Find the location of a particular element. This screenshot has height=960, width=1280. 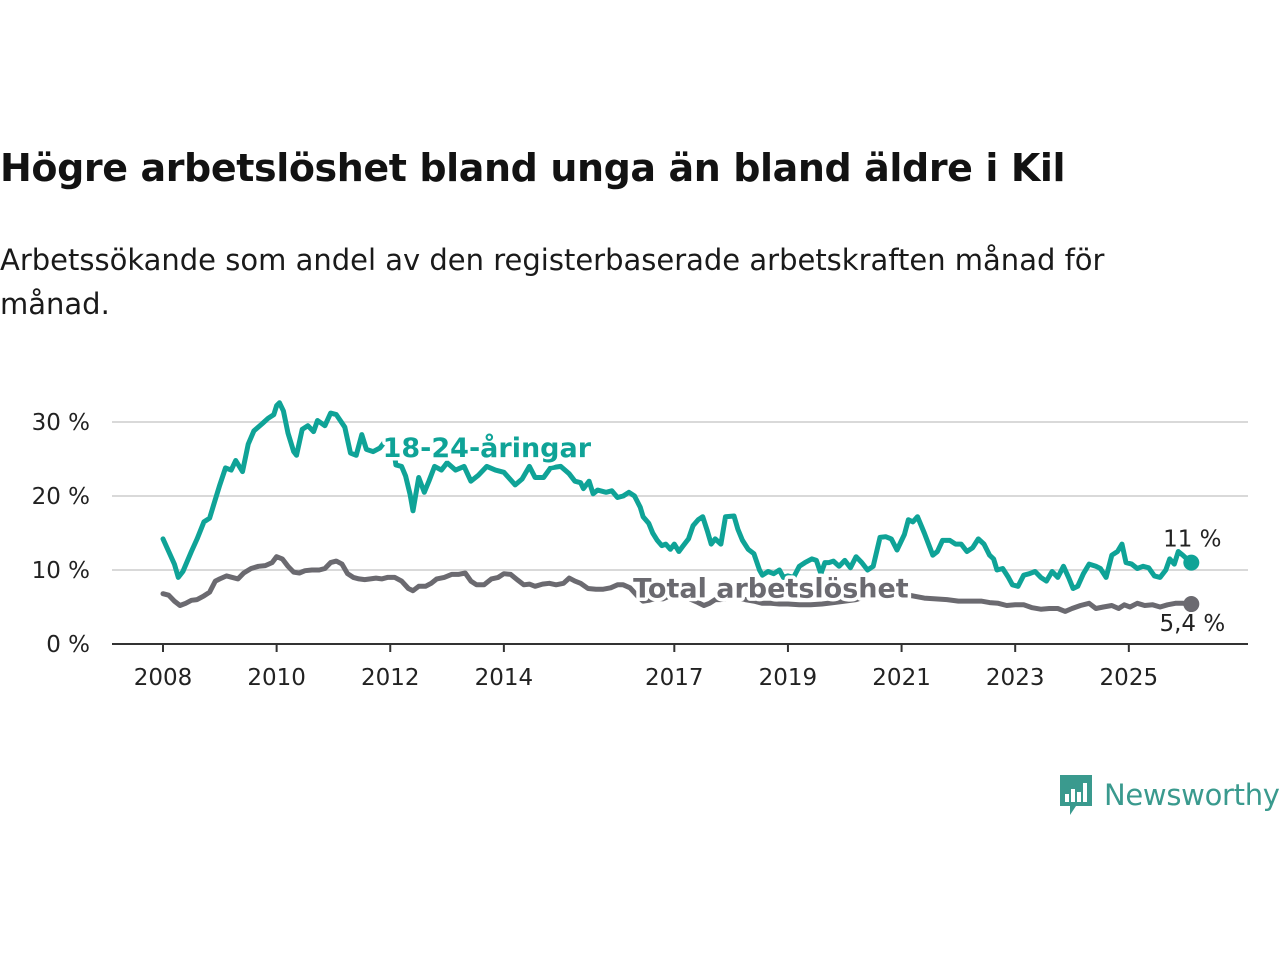

x-tick-label: 2017 is located at coordinates (674, 678).